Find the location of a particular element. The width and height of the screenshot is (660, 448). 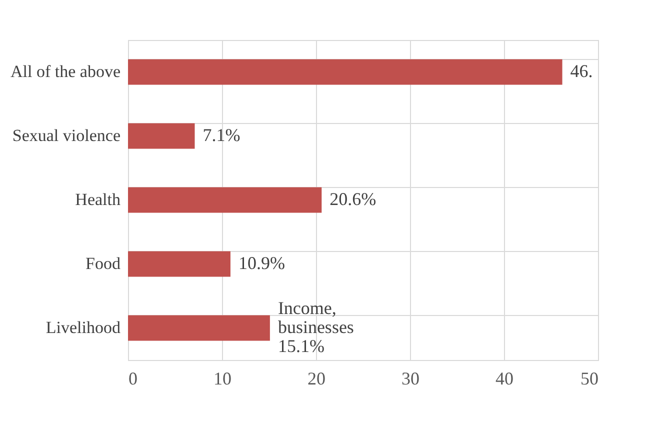

data-label: 10.9% is located at coordinates (261, 263).